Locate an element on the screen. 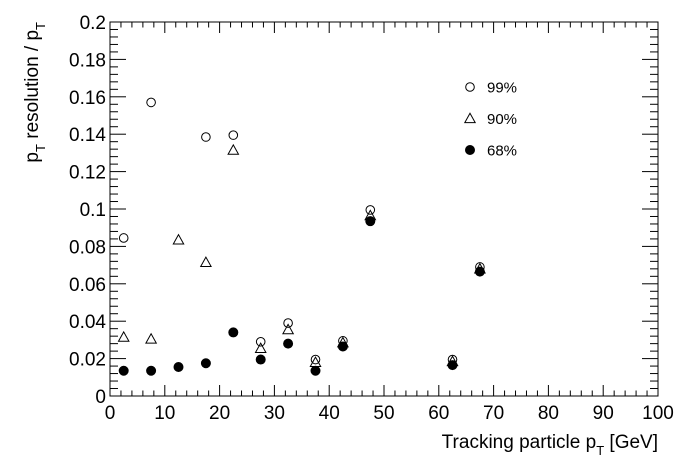 The height and width of the screenshot is (472, 696). y-tick-label: 0.12 is located at coordinates (87, 173).